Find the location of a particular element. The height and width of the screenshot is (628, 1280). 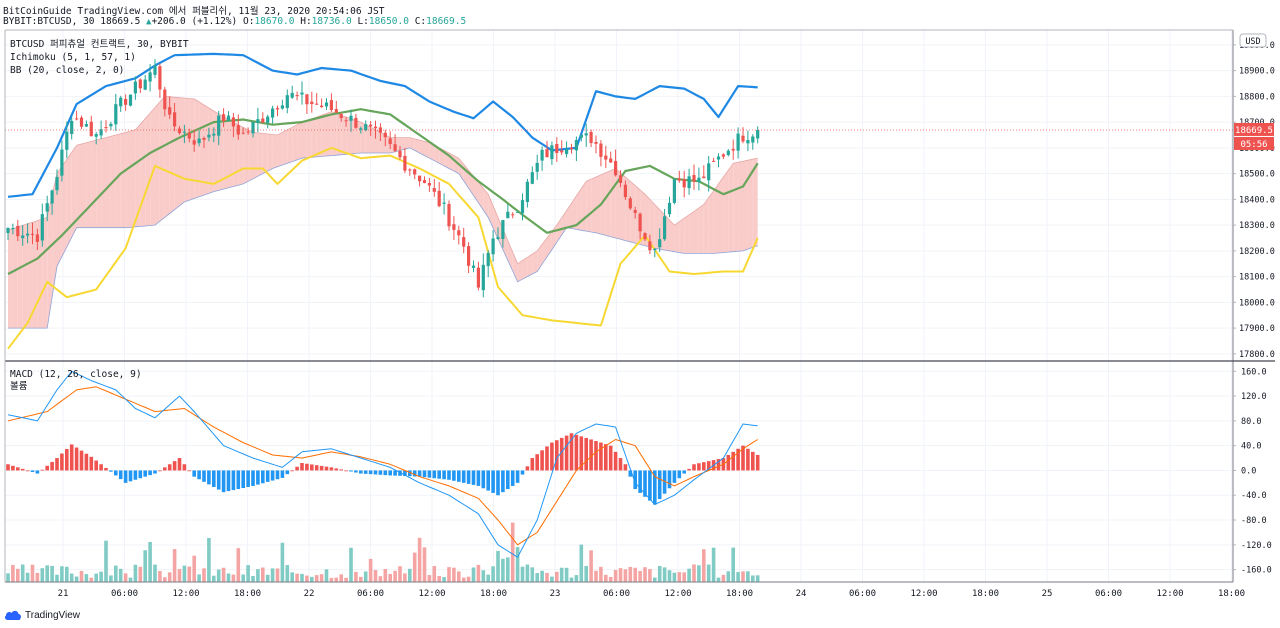

macd-tick-label: 160.0 is located at coordinates (1254, 372).